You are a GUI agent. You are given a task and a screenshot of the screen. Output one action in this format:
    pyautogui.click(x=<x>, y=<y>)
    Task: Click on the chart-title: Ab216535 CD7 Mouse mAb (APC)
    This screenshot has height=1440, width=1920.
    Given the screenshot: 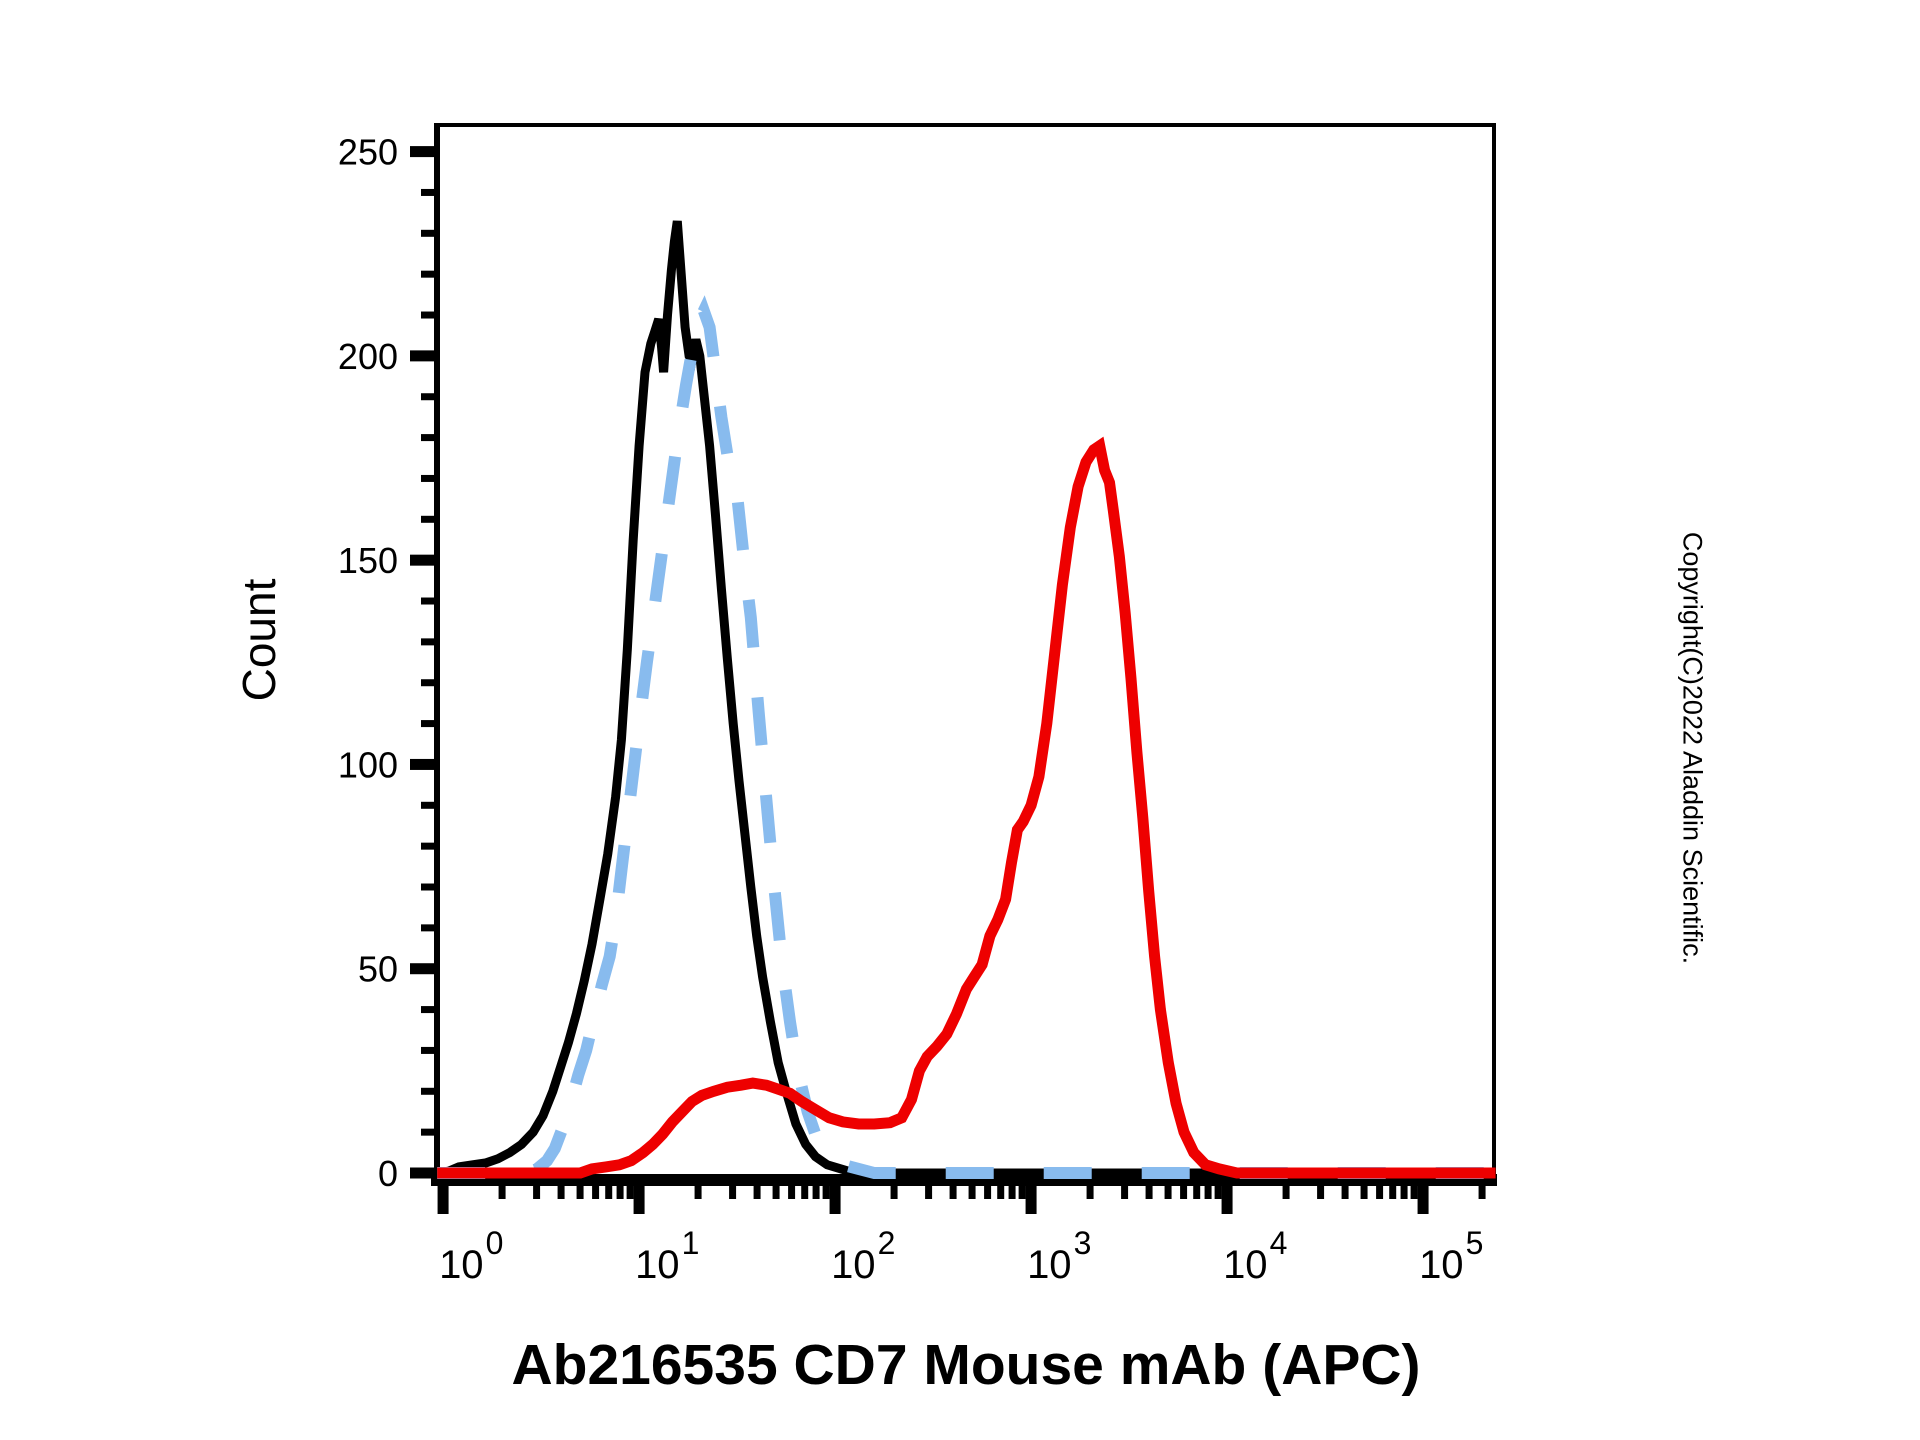 What is the action you would take?
    pyautogui.click(x=966, y=1365)
    